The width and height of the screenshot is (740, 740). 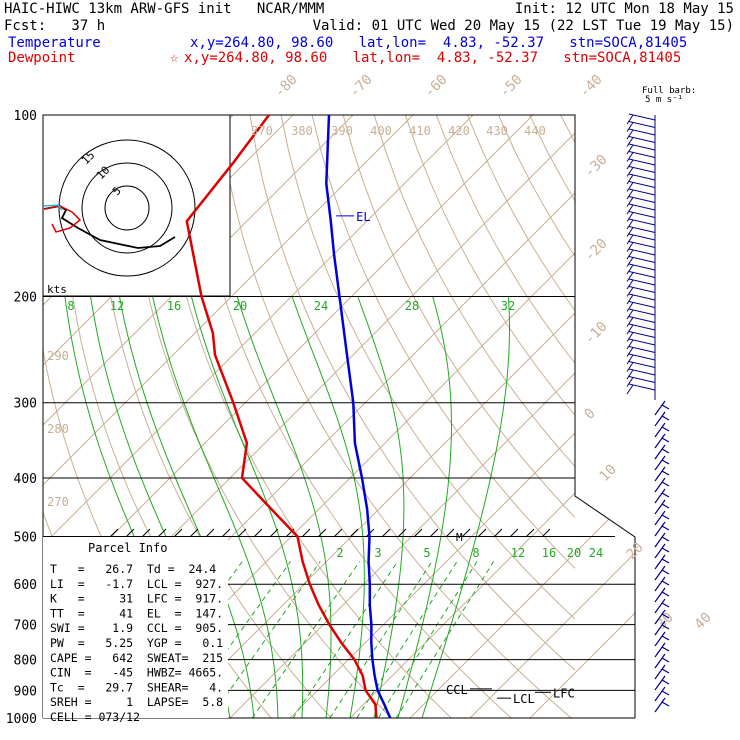 I want to click on parcel-info-box, so click(x=135, y=627).